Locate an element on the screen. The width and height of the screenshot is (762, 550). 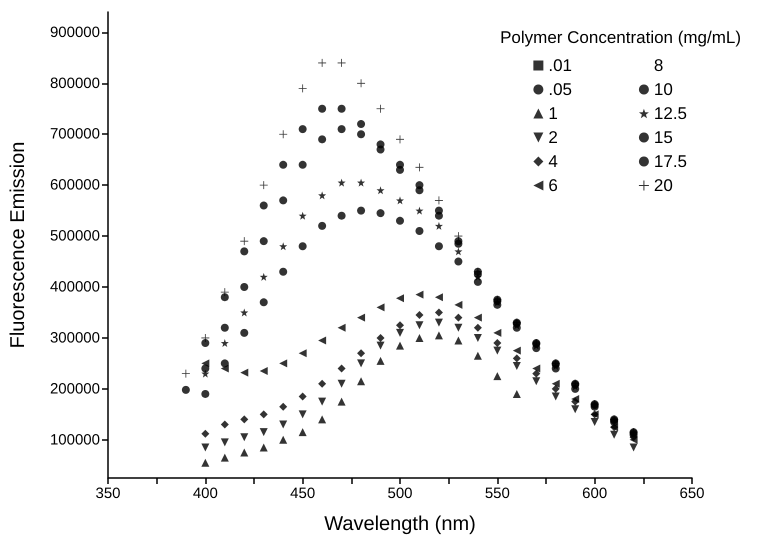
y-tick-label: 700000 is located at coordinates (75, 134).